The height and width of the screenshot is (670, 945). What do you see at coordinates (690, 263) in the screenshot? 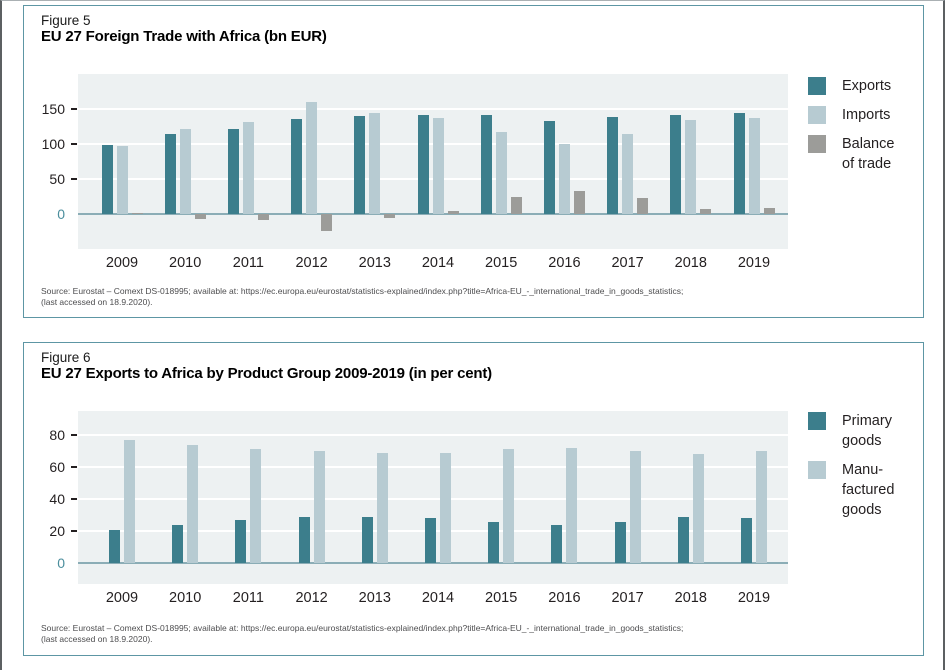
I see `x-tick-label: 2018` at bounding box center [690, 263].